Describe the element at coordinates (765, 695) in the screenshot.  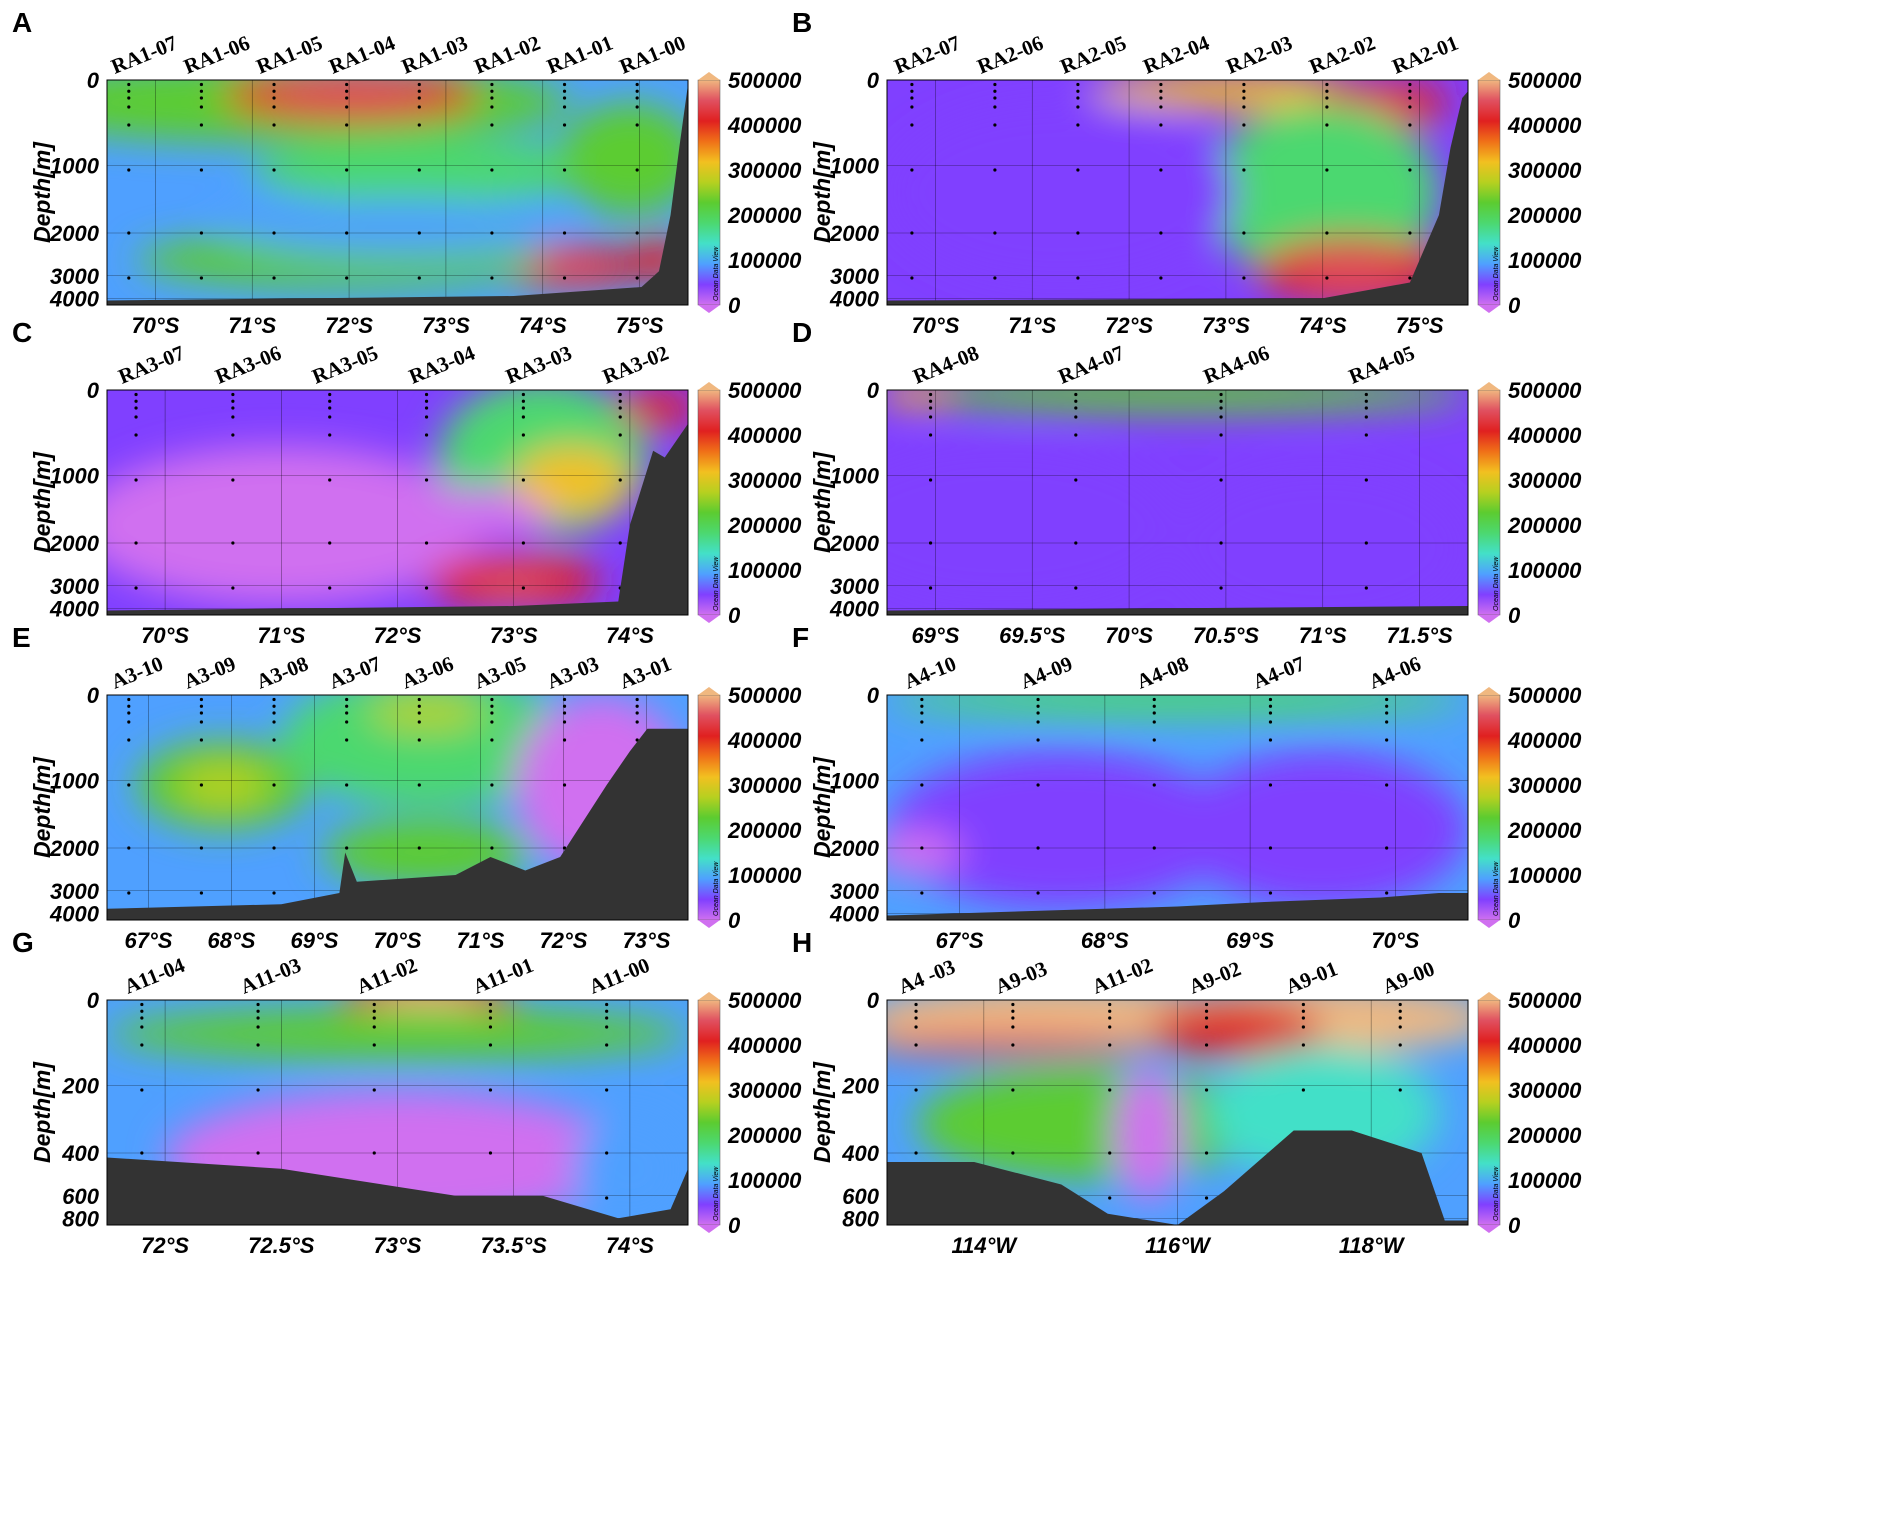
I see `colorbar-tick-label: 500000` at that location.